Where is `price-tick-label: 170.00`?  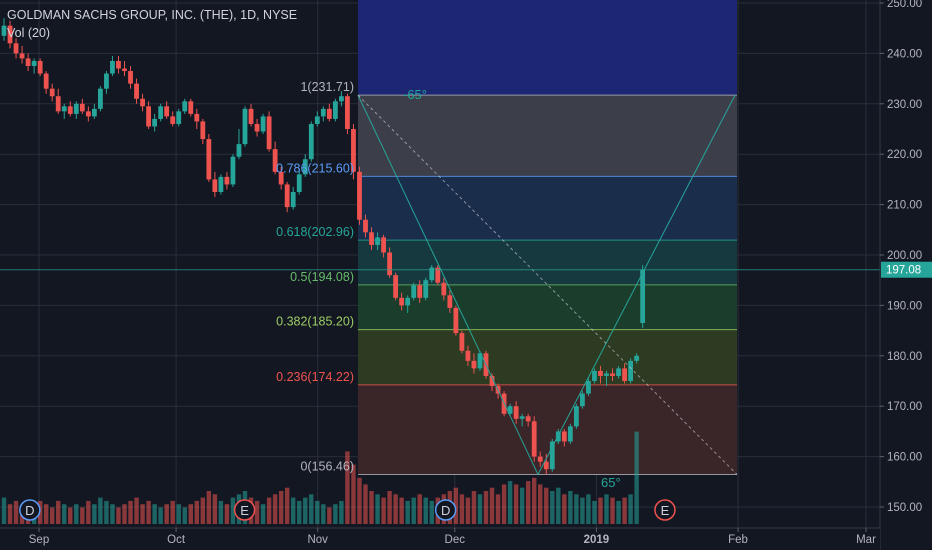
price-tick-label: 170.00 is located at coordinates (904, 407).